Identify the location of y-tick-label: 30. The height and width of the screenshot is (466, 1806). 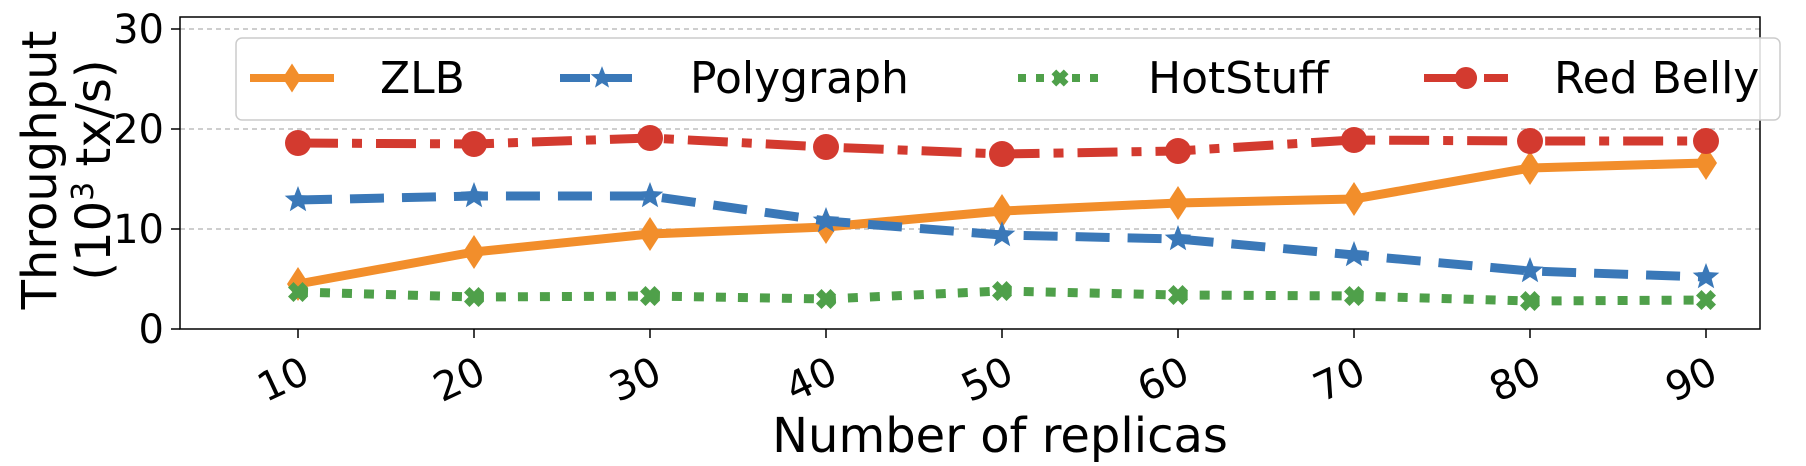
(138, 30).